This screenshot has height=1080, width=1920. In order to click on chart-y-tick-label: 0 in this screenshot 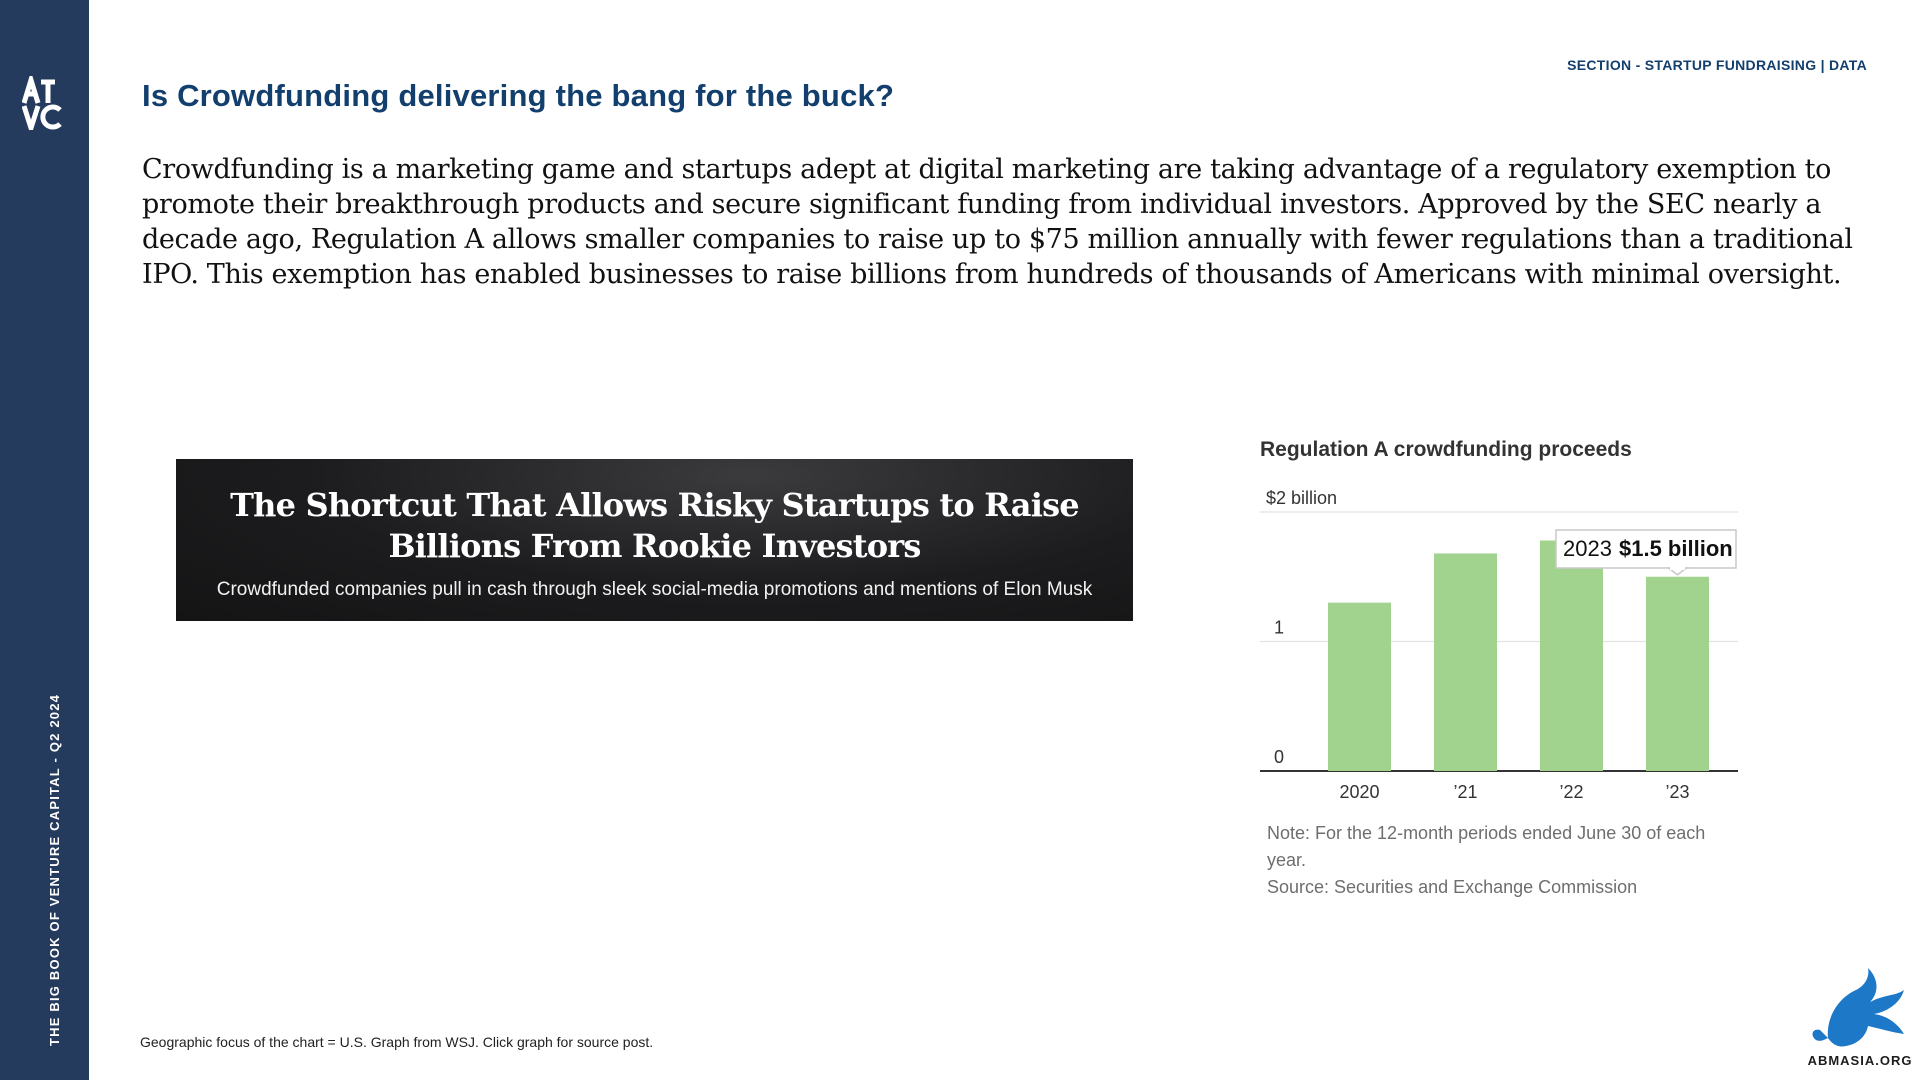, I will do `click(1279, 757)`.